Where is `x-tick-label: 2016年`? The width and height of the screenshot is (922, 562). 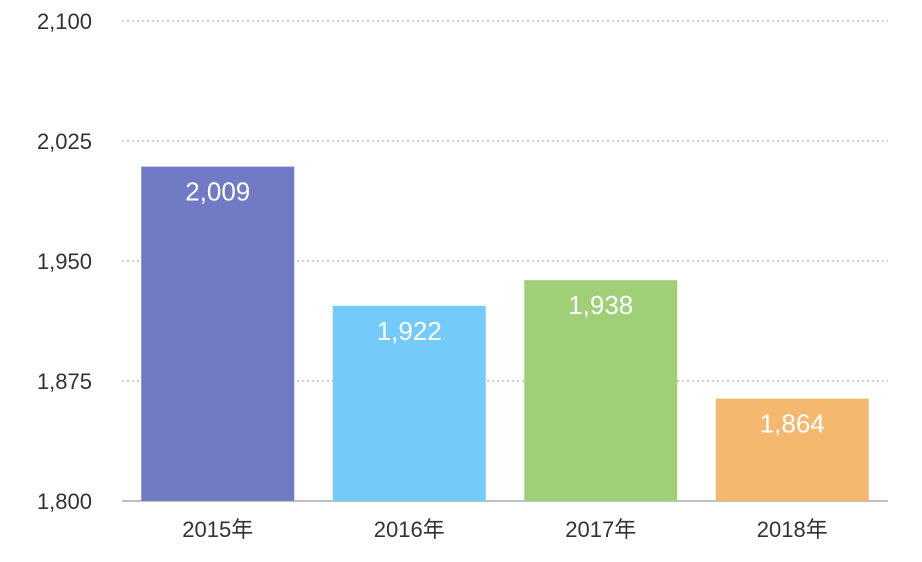 x-tick-label: 2016年 is located at coordinates (409, 529).